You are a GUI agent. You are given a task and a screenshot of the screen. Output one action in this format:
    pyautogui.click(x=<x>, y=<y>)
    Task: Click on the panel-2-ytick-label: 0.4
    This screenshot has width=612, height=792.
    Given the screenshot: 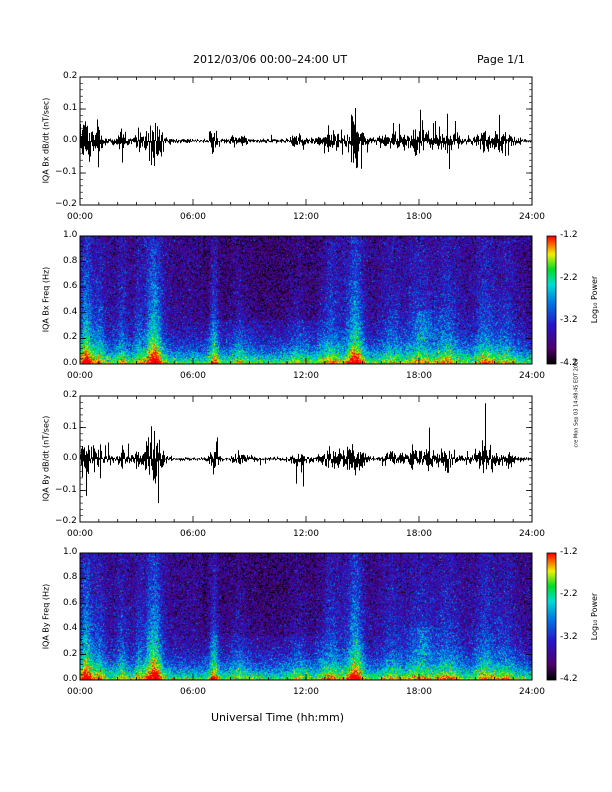 What is the action you would take?
    pyautogui.click(x=70, y=311)
    